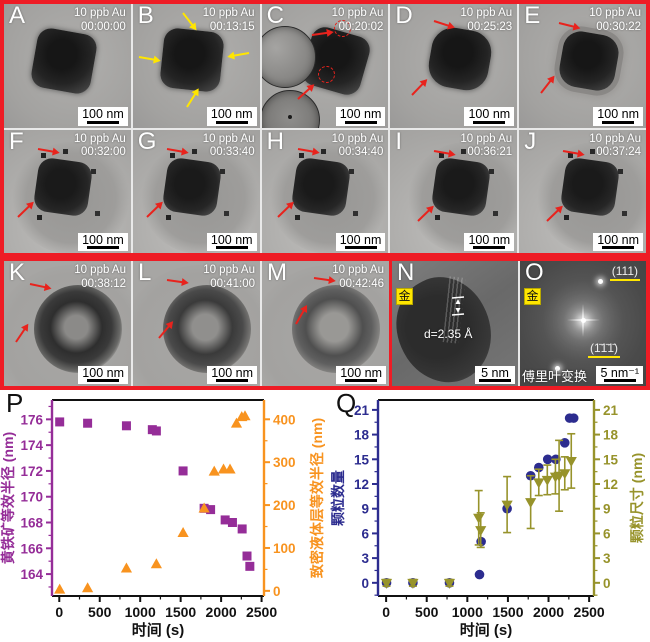 This screenshot has height=642, width=650. What do you see at coordinates (534, 273) in the screenshot?
I see `panel-letter: O` at bounding box center [534, 273].